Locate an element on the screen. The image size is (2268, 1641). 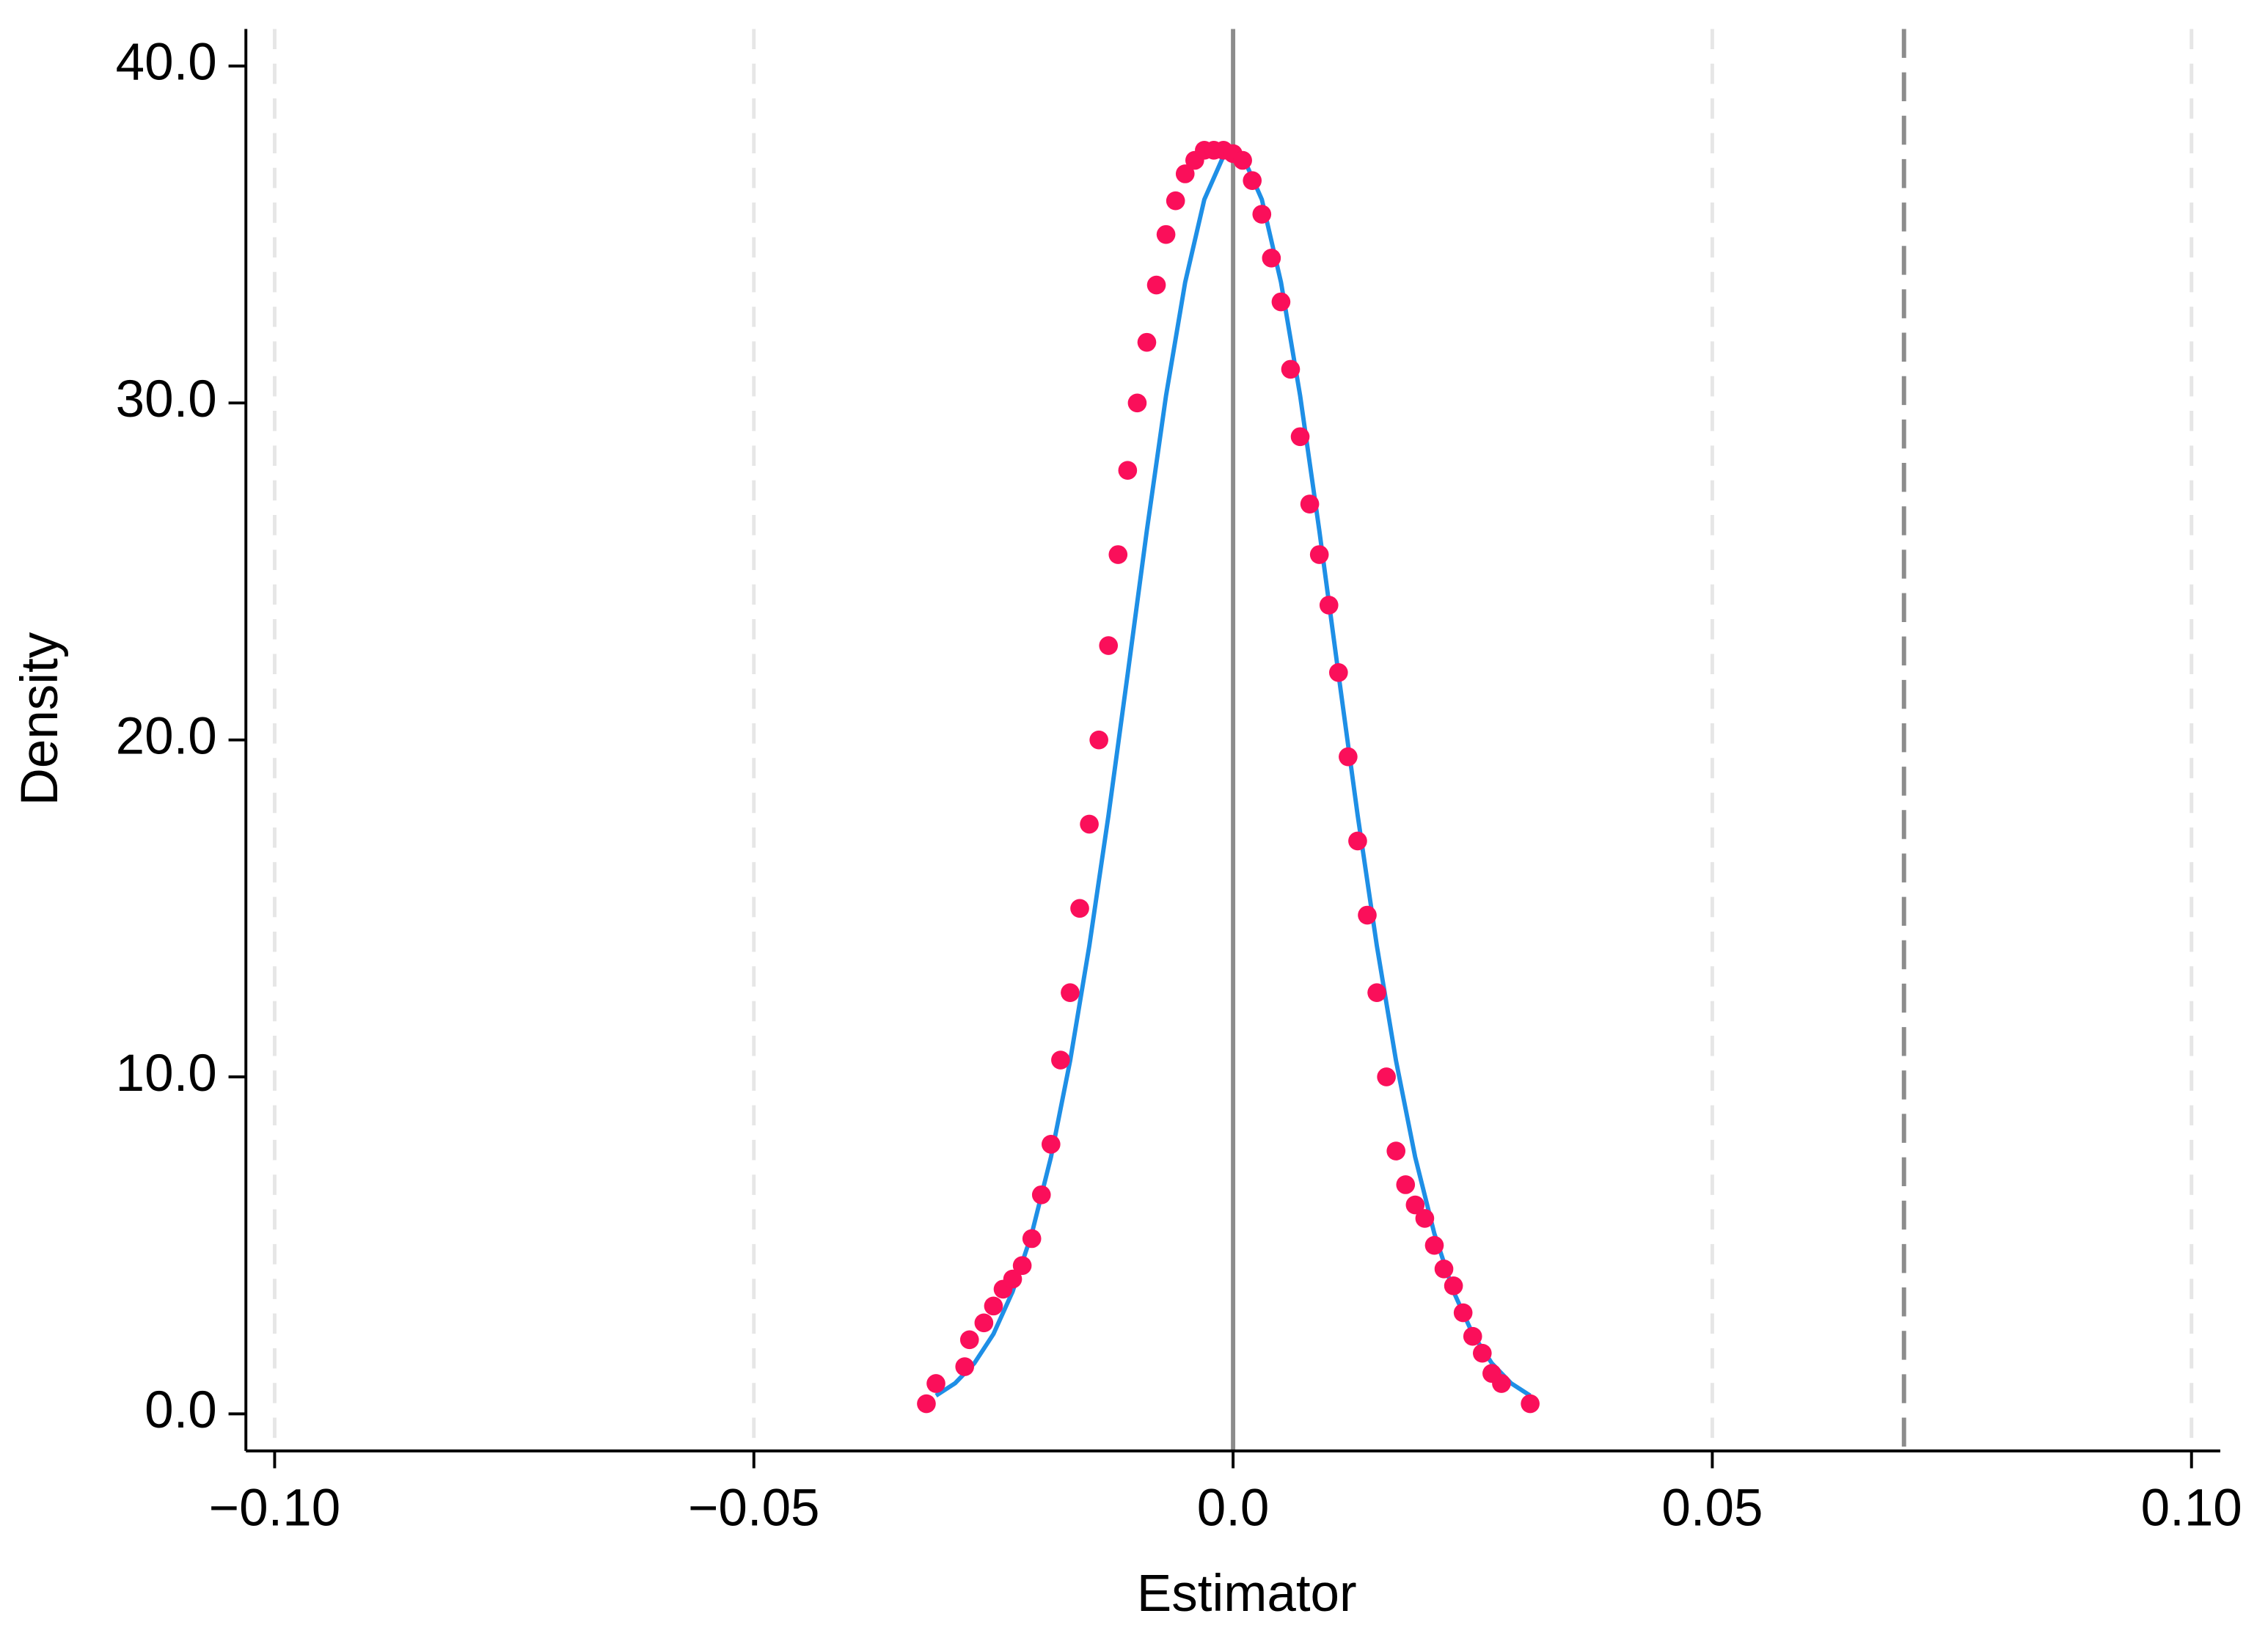
x-tick-label: 0.05 is located at coordinates (1712, 1508).